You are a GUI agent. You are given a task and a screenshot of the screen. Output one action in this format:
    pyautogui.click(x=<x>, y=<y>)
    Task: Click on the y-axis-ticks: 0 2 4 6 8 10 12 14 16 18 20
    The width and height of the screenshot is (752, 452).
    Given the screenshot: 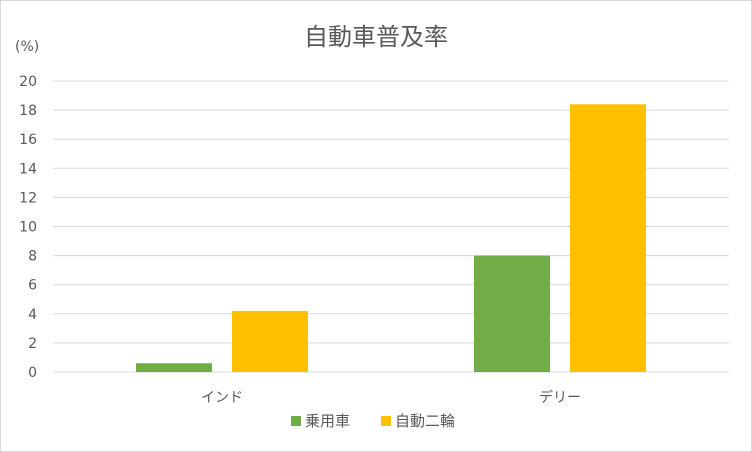 What is the action you would take?
    pyautogui.click(x=28, y=227)
    